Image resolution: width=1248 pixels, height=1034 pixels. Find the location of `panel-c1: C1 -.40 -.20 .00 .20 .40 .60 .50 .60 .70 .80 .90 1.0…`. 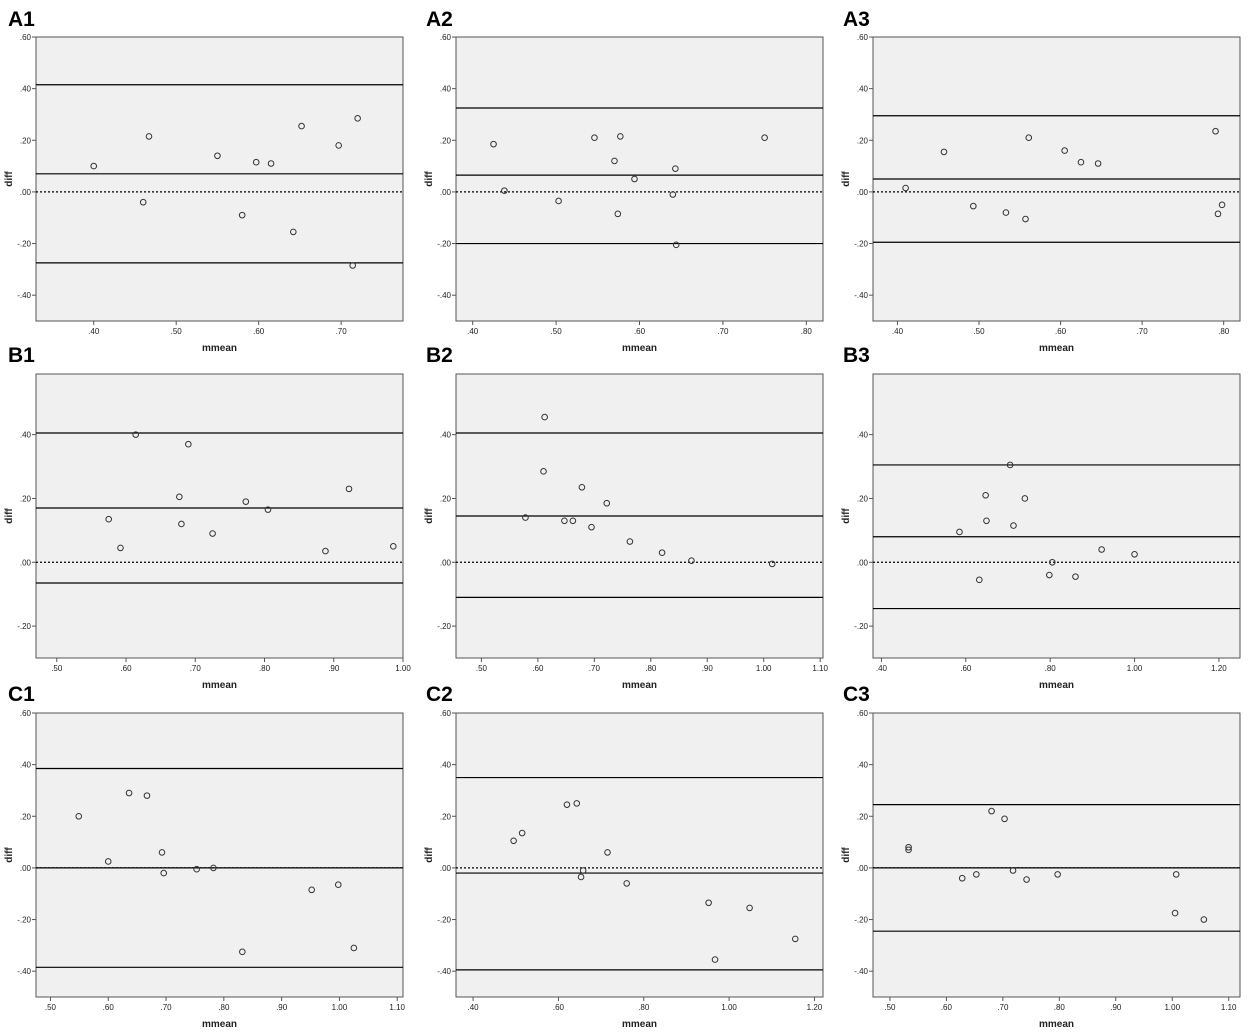

panel-c1: C1 -.40 -.20 .00 .20 .40 .60 .50 .60 .70 .80 .90 1.0… is located at coordinates (205, 856).